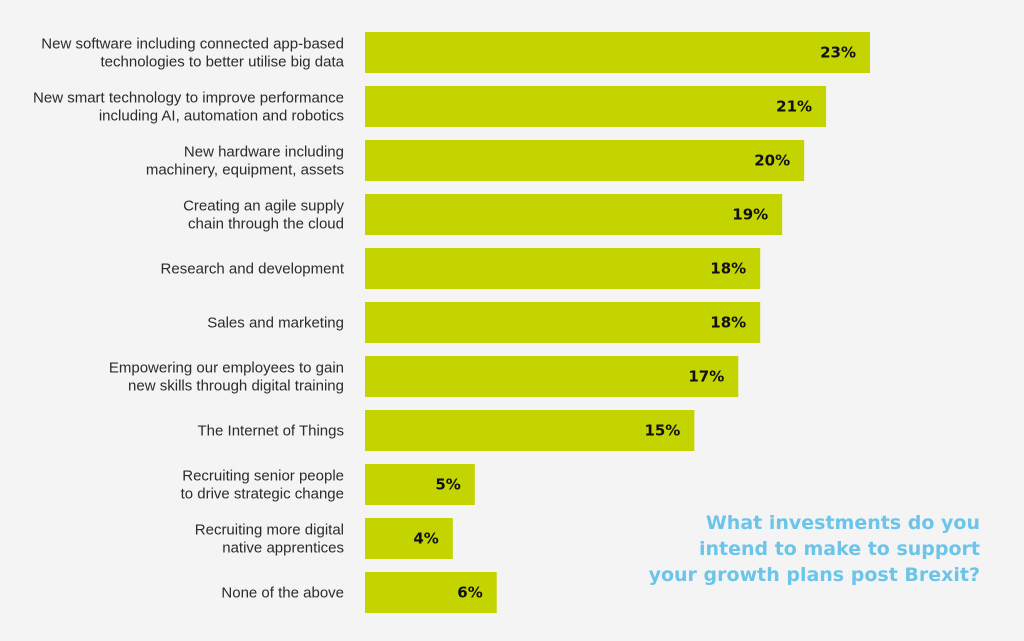 This screenshot has width=1024, height=641. What do you see at coordinates (269, 530) in the screenshot?
I see `category-label-line: Recruiting more digital` at bounding box center [269, 530].